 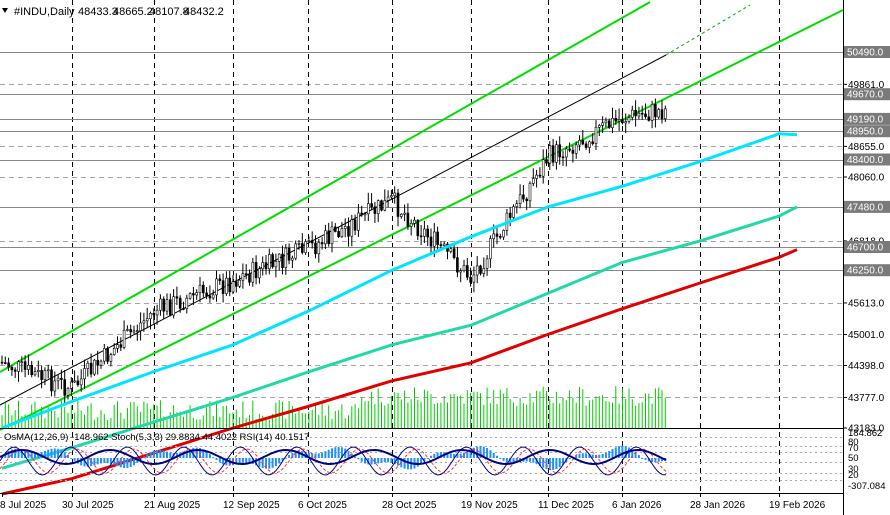 What do you see at coordinates (333, 461) in the screenshot?
I see `stoch-signal-line` at bounding box center [333, 461].